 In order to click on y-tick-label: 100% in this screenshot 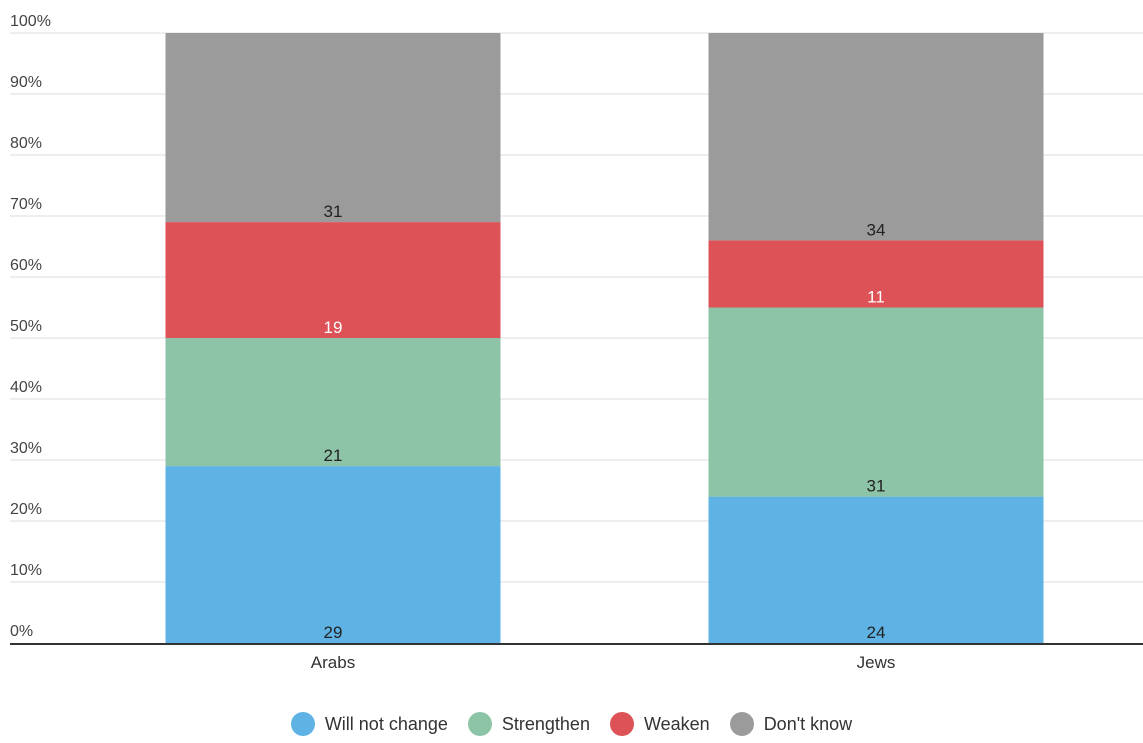, I will do `click(30, 21)`.